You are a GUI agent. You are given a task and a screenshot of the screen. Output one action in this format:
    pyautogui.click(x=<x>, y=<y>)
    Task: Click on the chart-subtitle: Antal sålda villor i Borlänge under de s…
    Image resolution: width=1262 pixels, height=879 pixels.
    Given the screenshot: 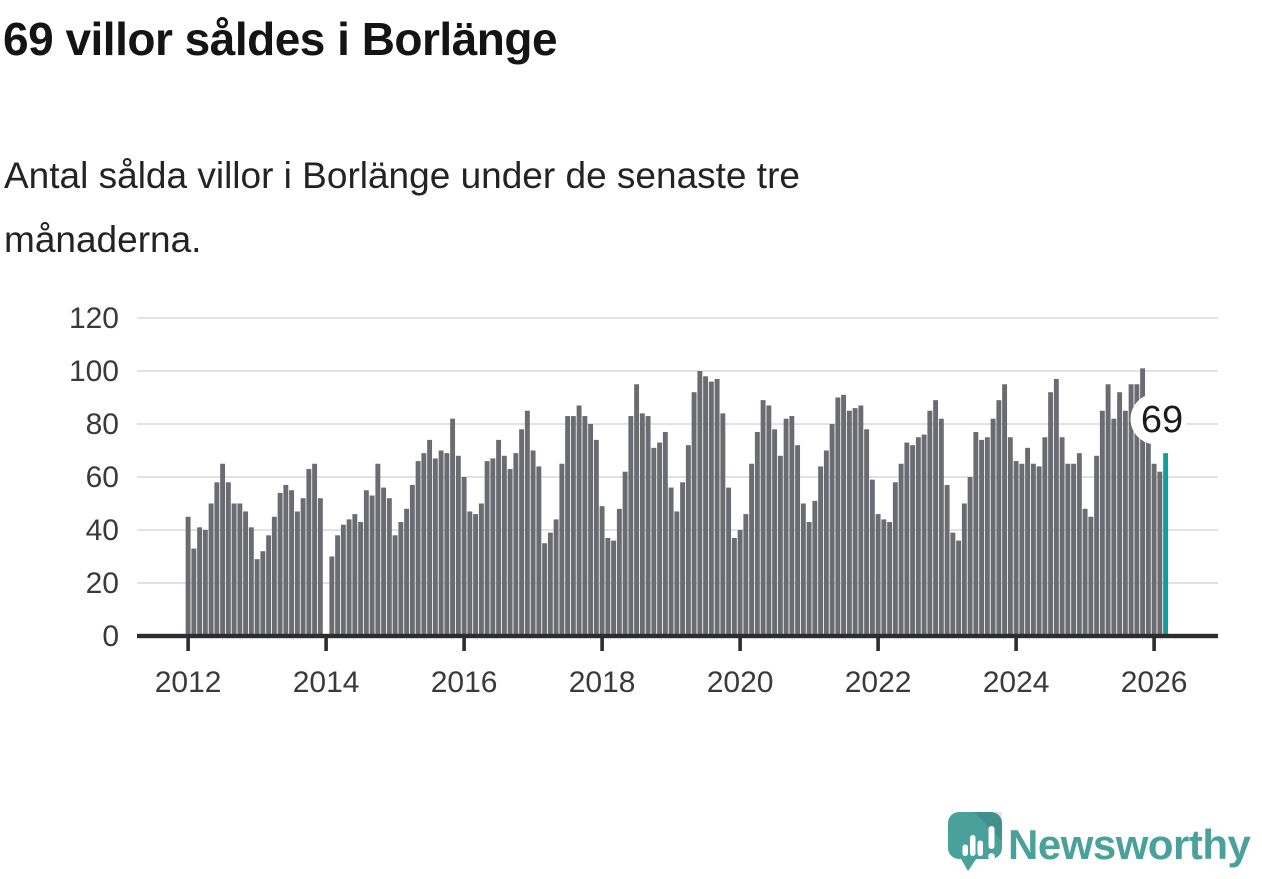 What is the action you would take?
    pyautogui.click(x=554, y=208)
    